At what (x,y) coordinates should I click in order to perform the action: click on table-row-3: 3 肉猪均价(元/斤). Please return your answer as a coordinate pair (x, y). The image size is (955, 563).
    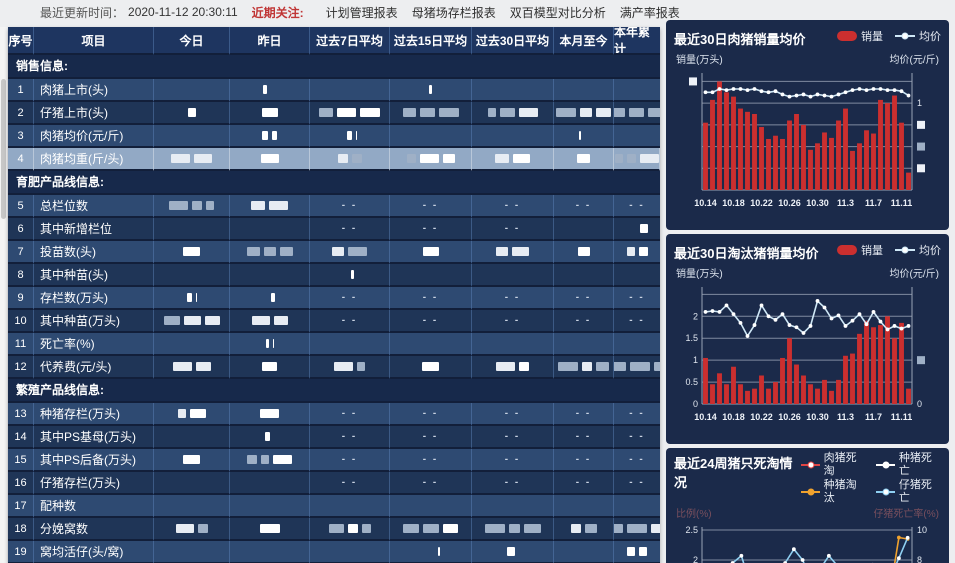
    Looking at the image, I should click on (334, 136).